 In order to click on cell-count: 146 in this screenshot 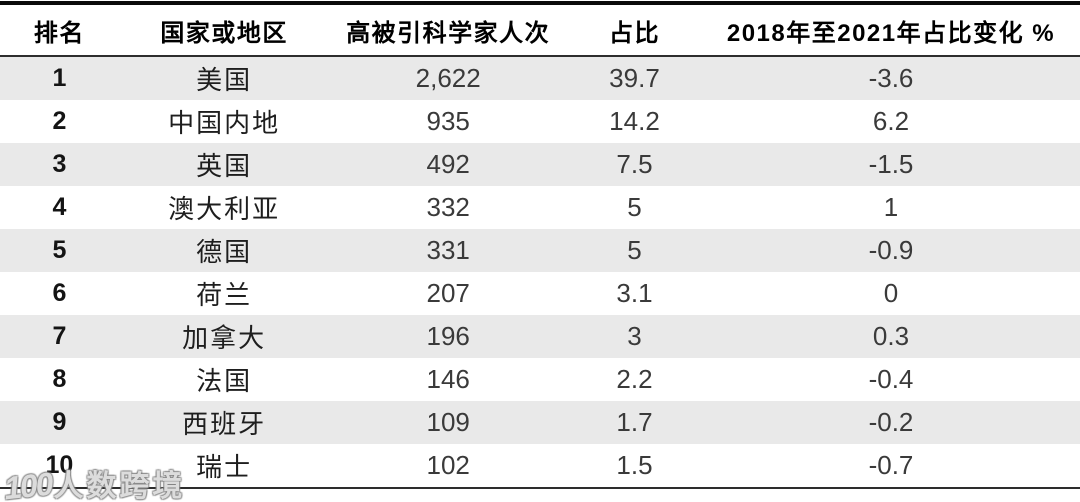, I will do `click(448, 379)`.